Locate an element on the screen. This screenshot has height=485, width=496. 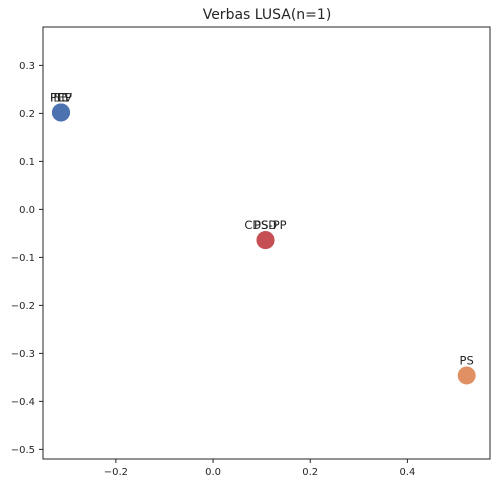
x-axis: −0.2 0.0 0.2 0.4 is located at coordinates (259, 468).